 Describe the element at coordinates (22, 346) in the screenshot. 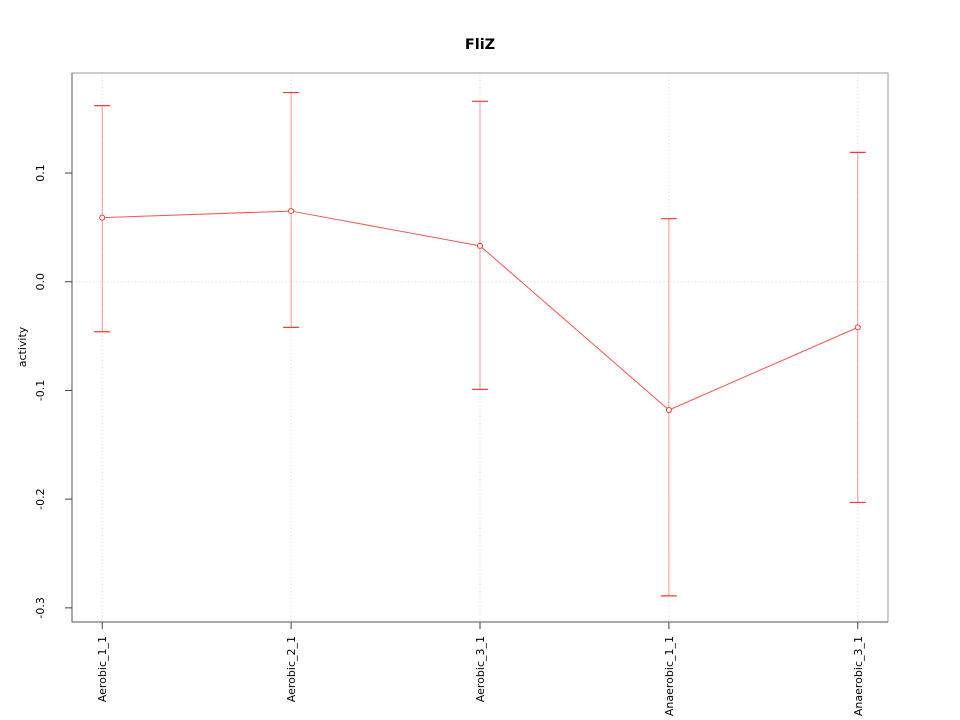

I see `y-axis-label: activity` at that location.